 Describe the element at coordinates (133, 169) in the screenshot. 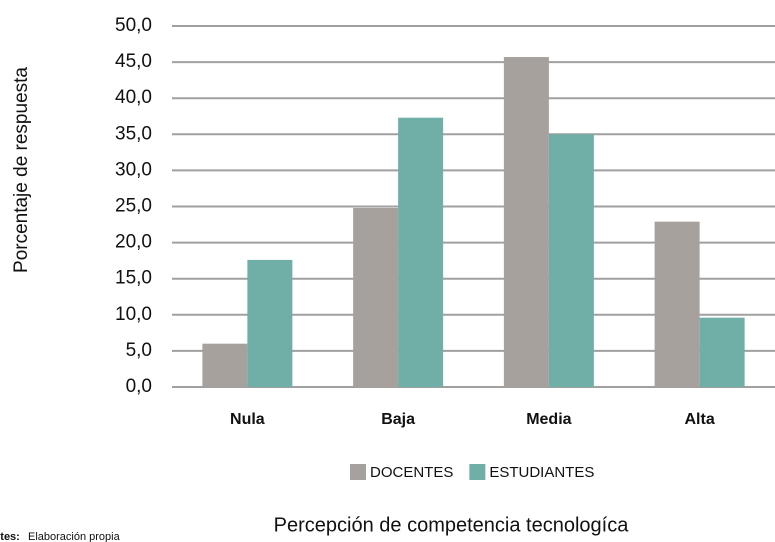

I see `y-tick-label: 30,0` at that location.